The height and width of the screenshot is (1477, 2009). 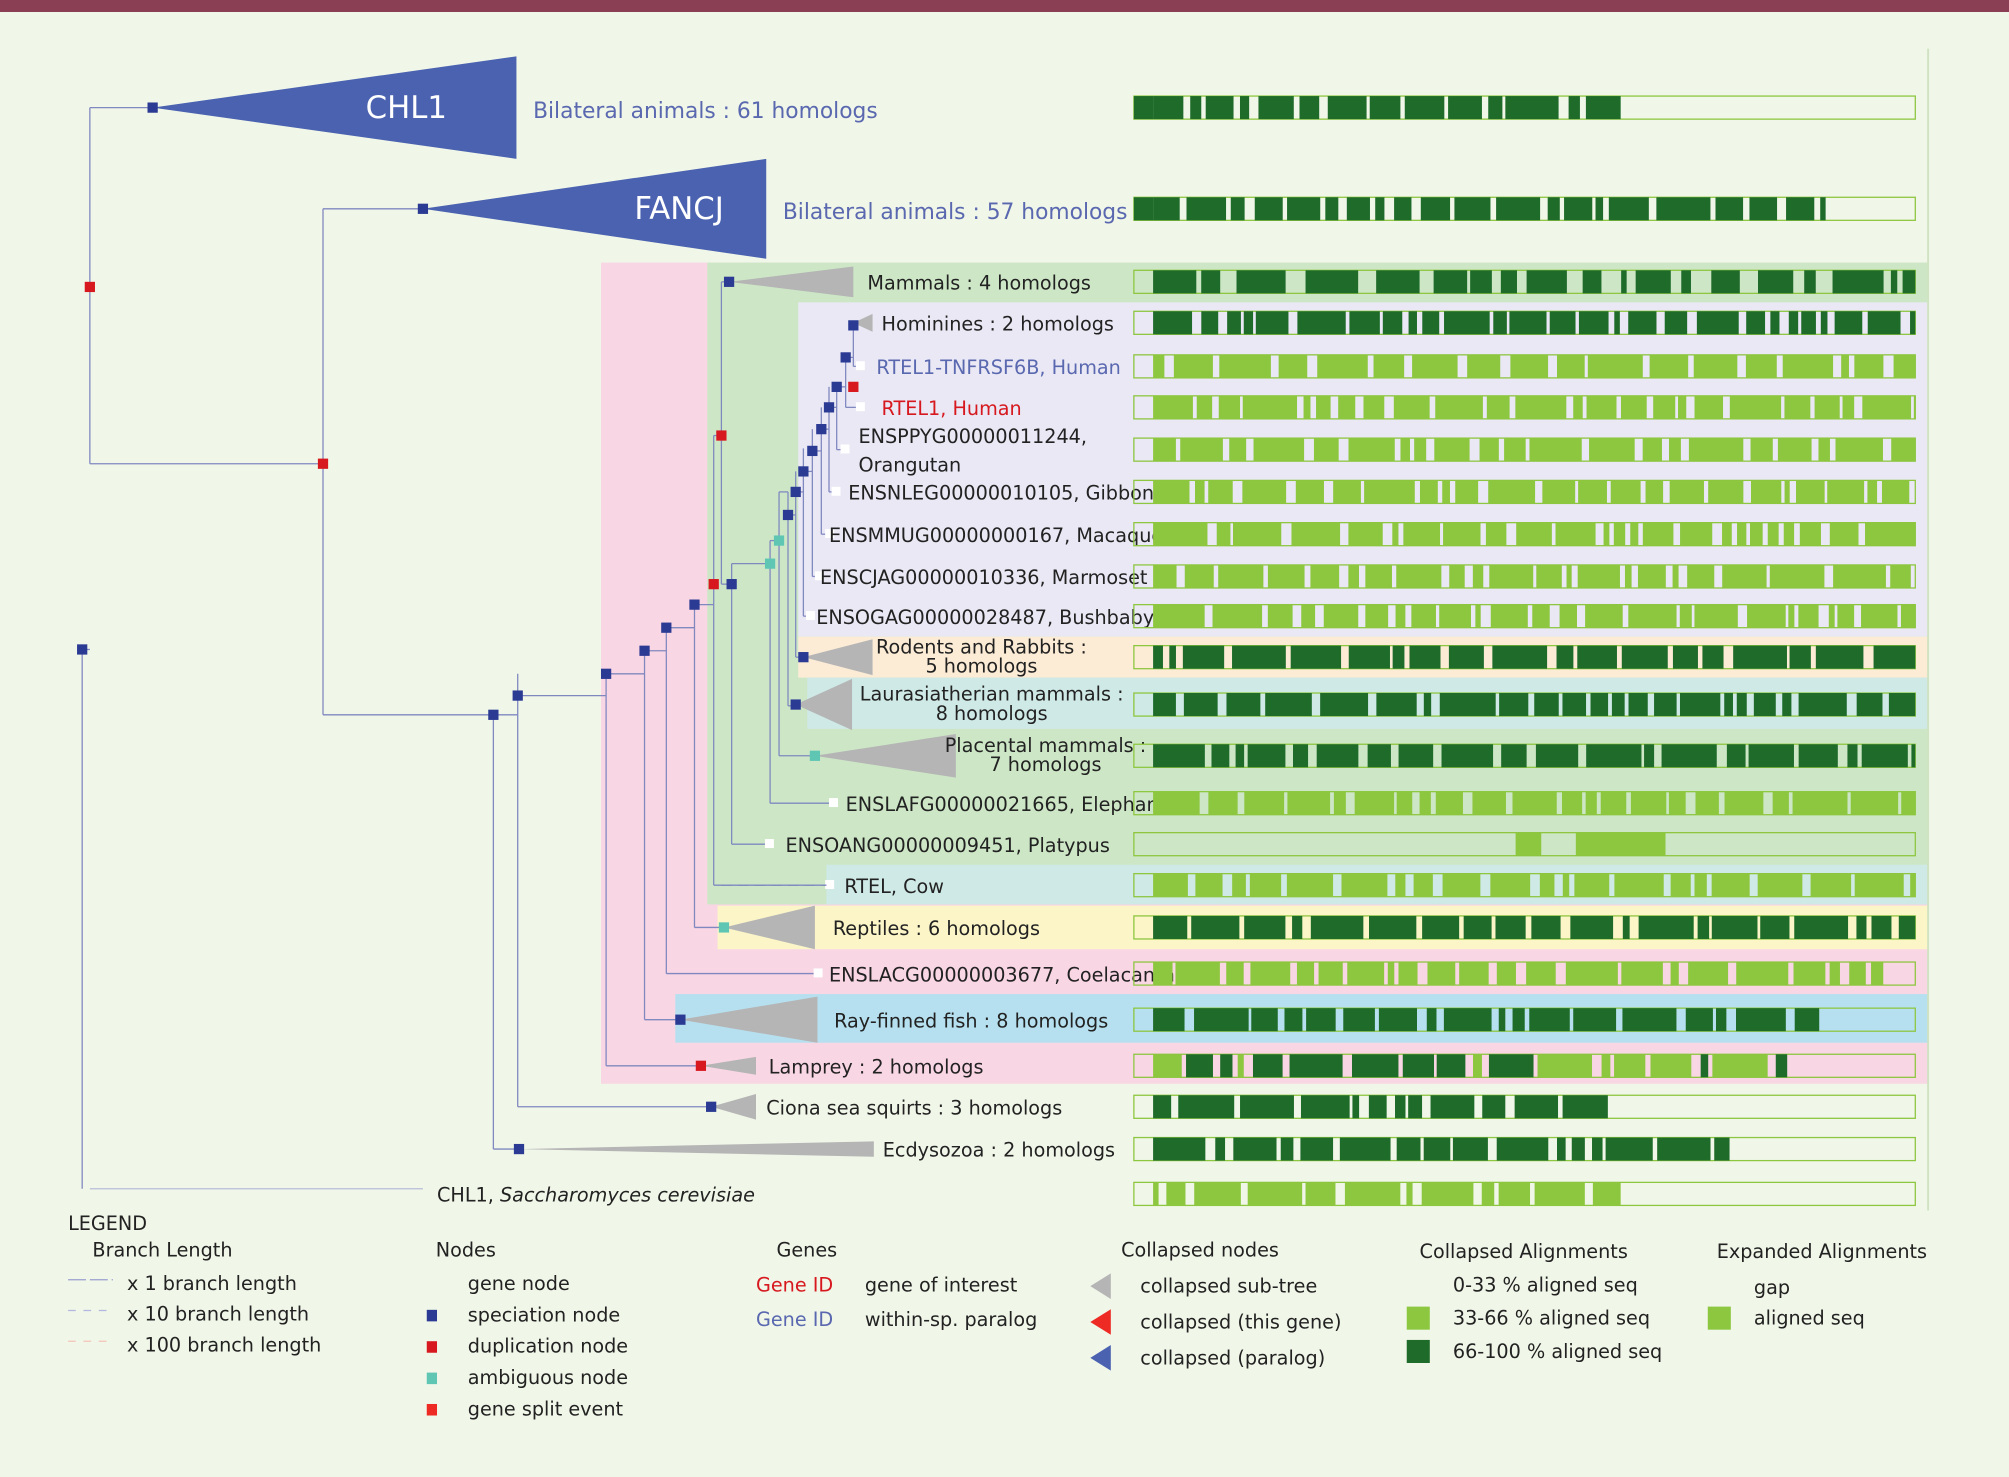 I want to click on gene-of-interest-label: RTEL1, Human, so click(x=952, y=408).